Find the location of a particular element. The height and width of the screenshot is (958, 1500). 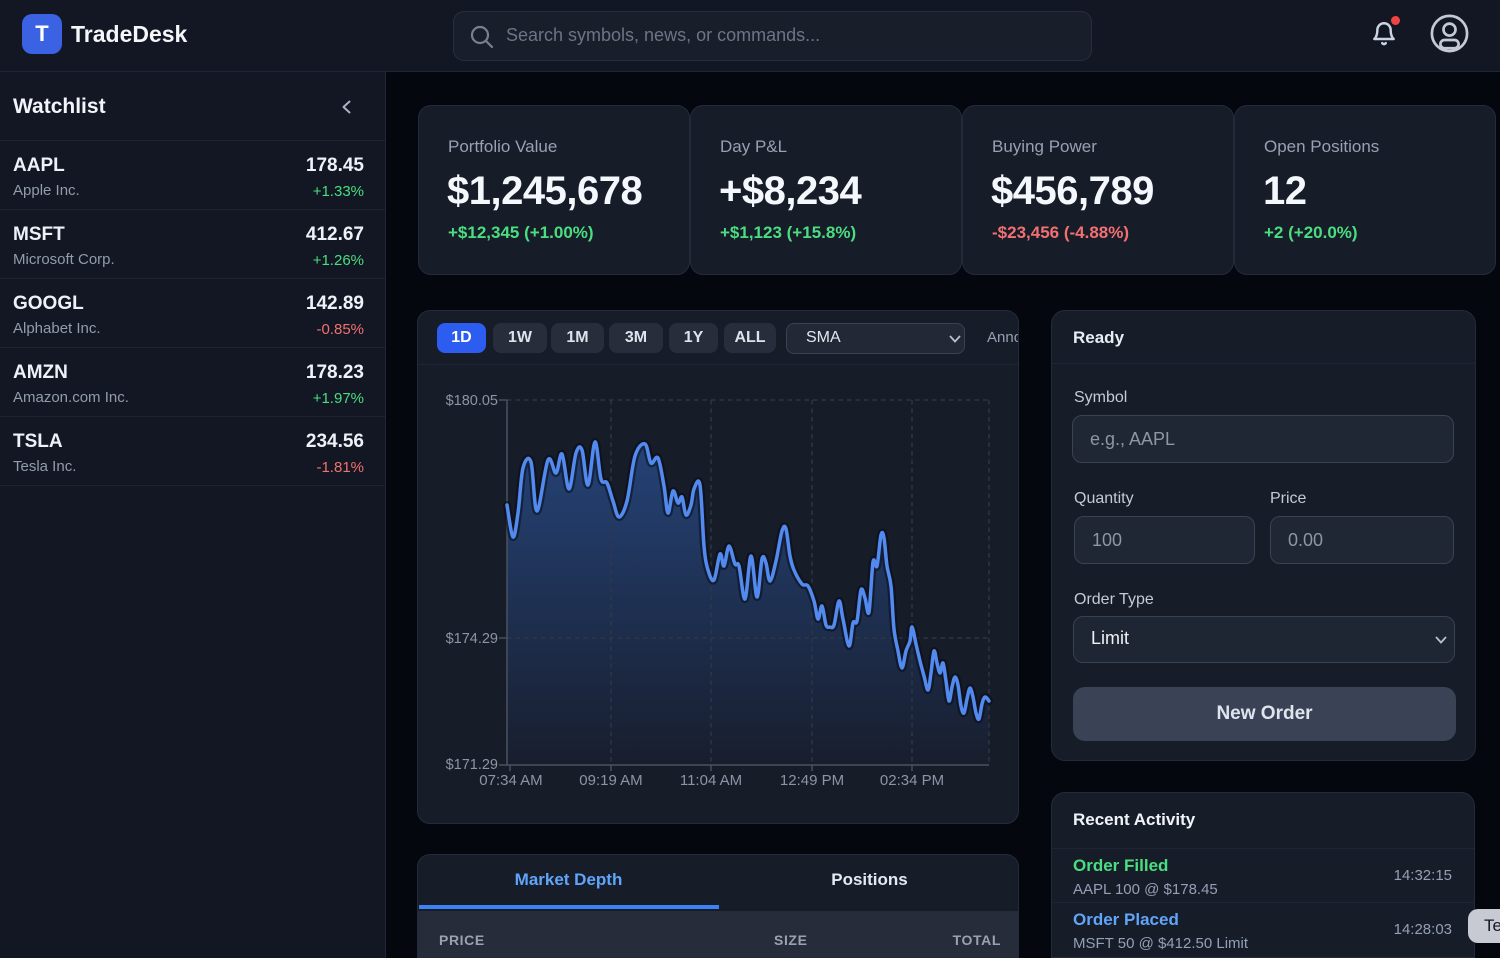

svg-text: $174.29 is located at coordinates (472, 639).